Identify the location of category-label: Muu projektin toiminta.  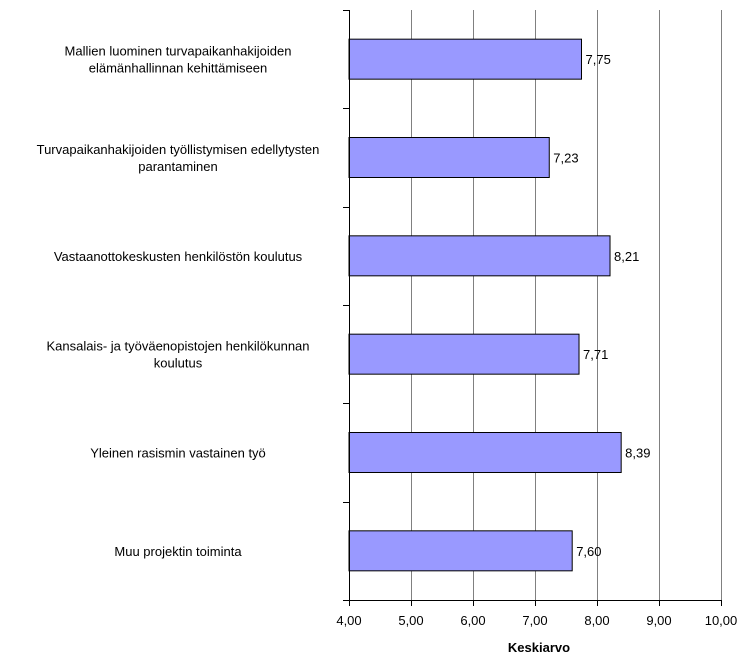
(178, 551).